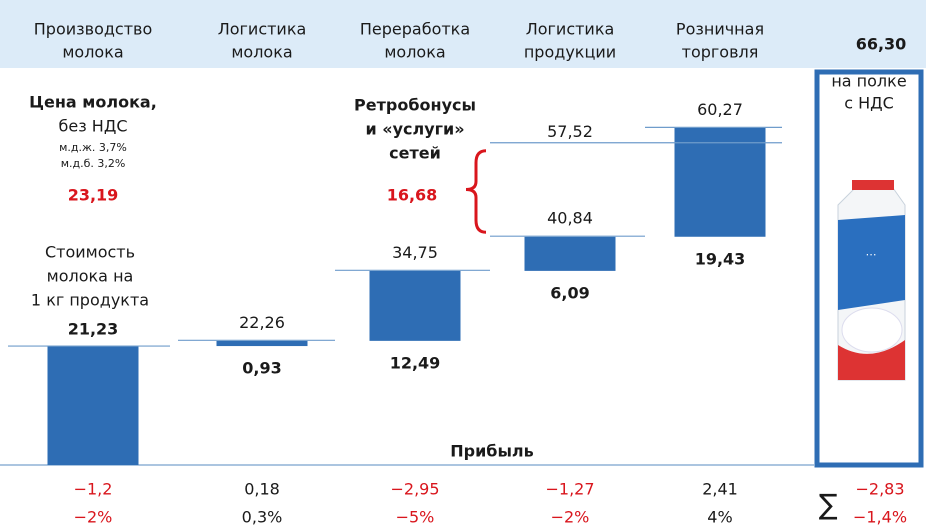 The image size is (926, 525). What do you see at coordinates (90, 300) in the screenshot?
I see `cost-label: 1 кг продукта` at bounding box center [90, 300].